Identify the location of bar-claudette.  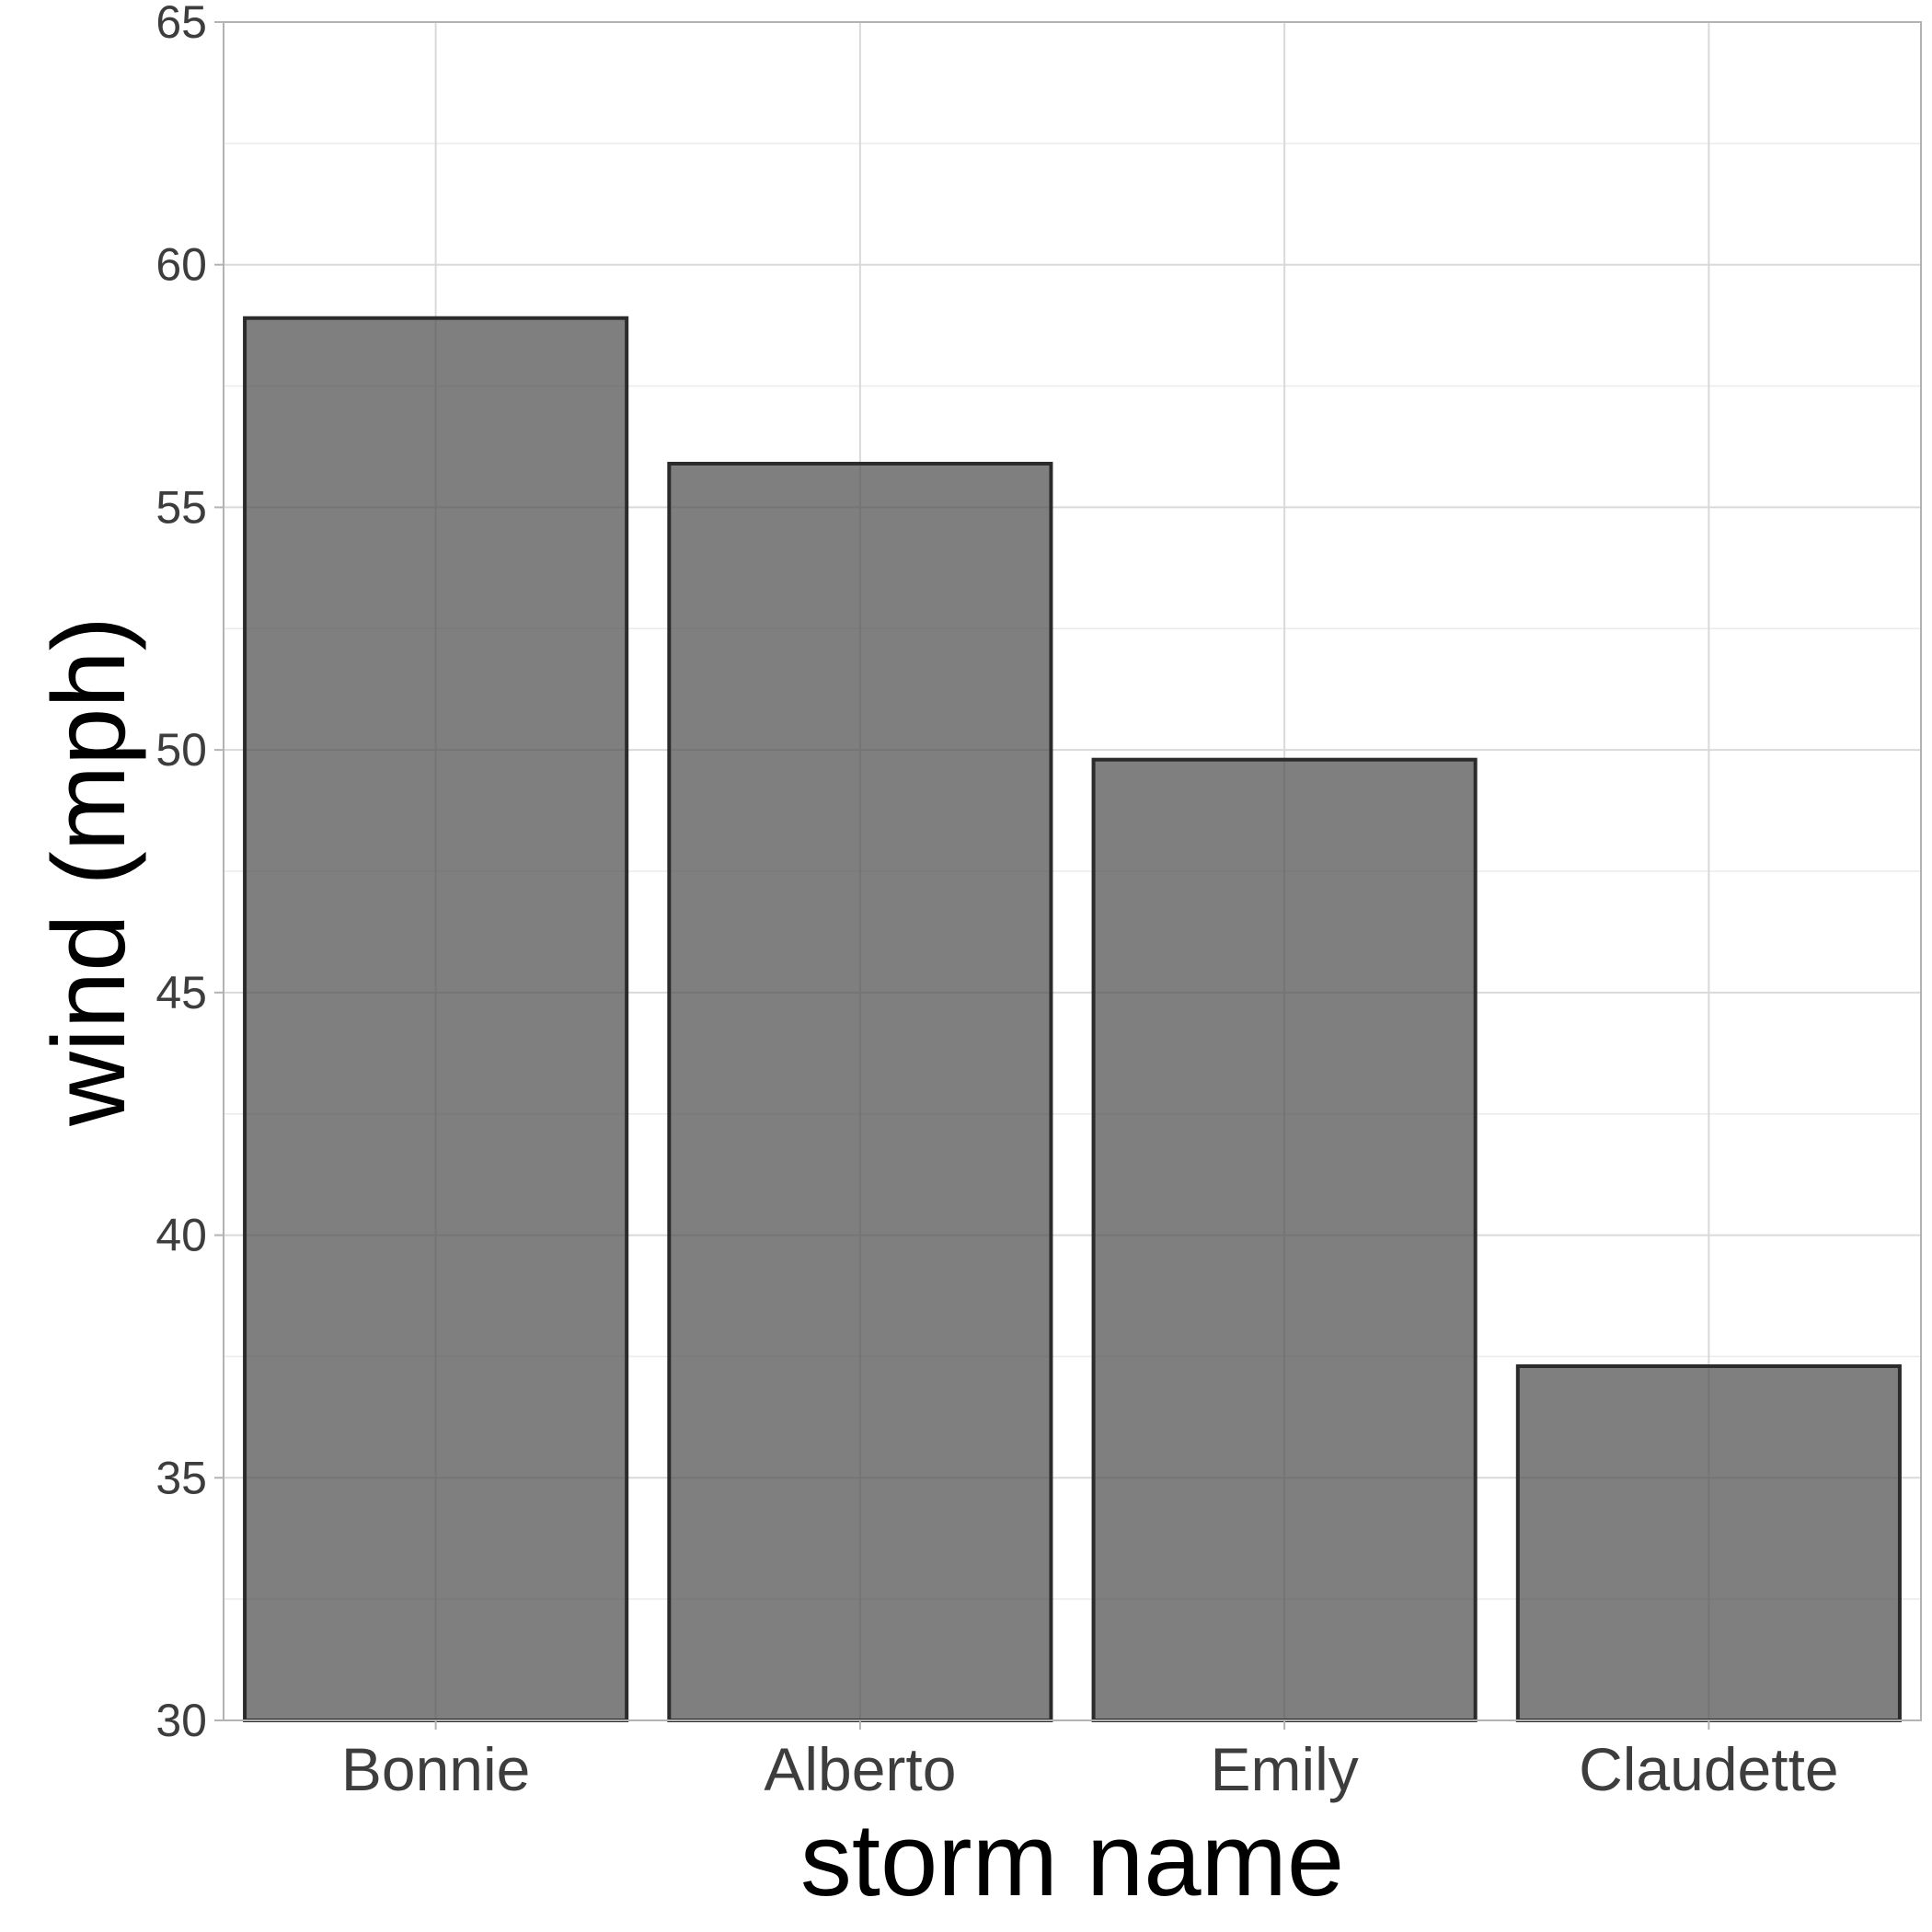
(1708, 1543).